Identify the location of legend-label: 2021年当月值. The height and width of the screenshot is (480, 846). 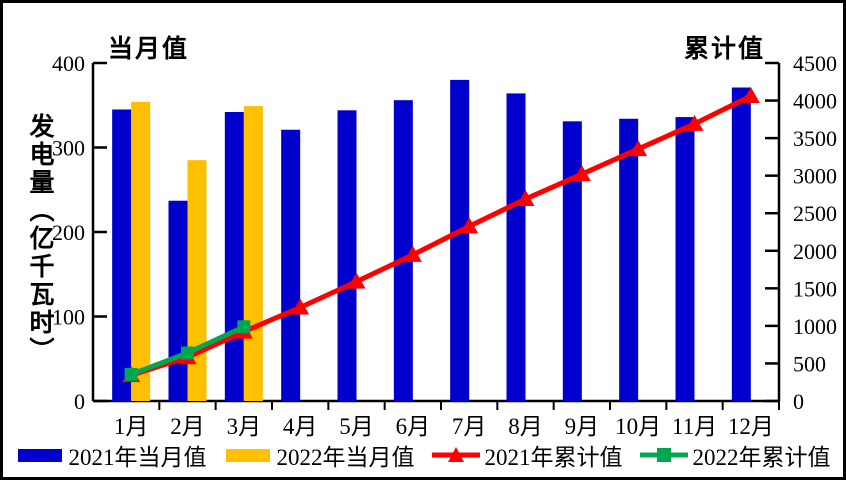
(137, 457).